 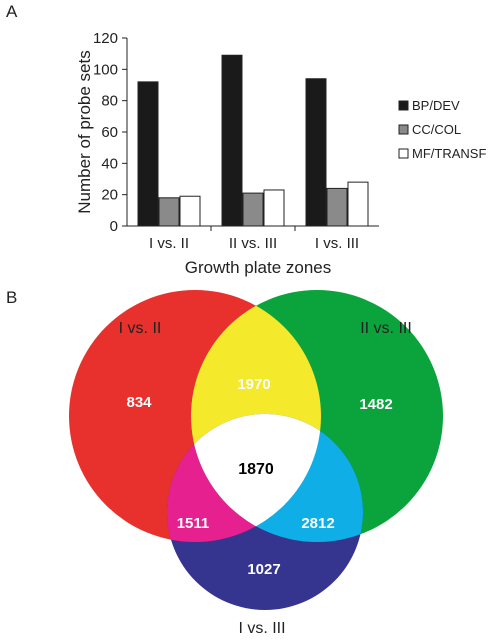 I want to click on venn-value-1-2-3: 1870, so click(x=256, y=469).